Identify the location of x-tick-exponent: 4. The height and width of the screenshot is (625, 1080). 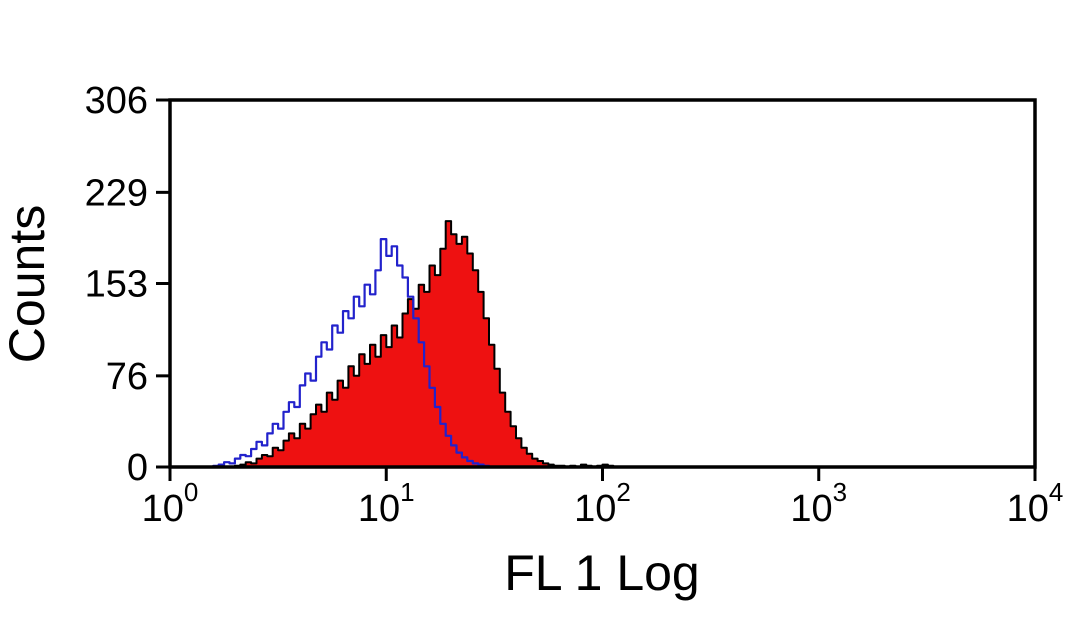
(1056, 492).